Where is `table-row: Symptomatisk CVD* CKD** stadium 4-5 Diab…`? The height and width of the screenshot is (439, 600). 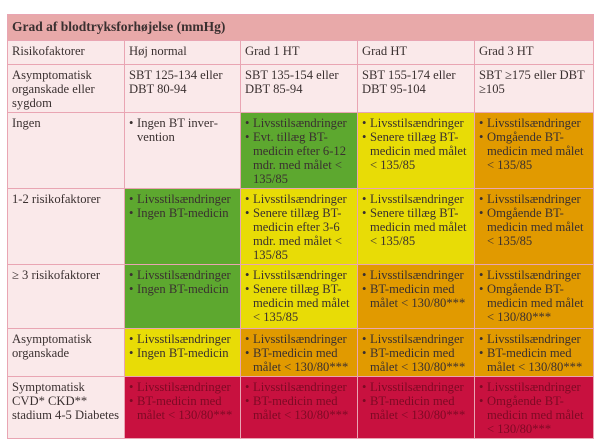 table-row: Symptomatisk CVD* CKD** stadium 4-5 Diab… is located at coordinates (301, 407).